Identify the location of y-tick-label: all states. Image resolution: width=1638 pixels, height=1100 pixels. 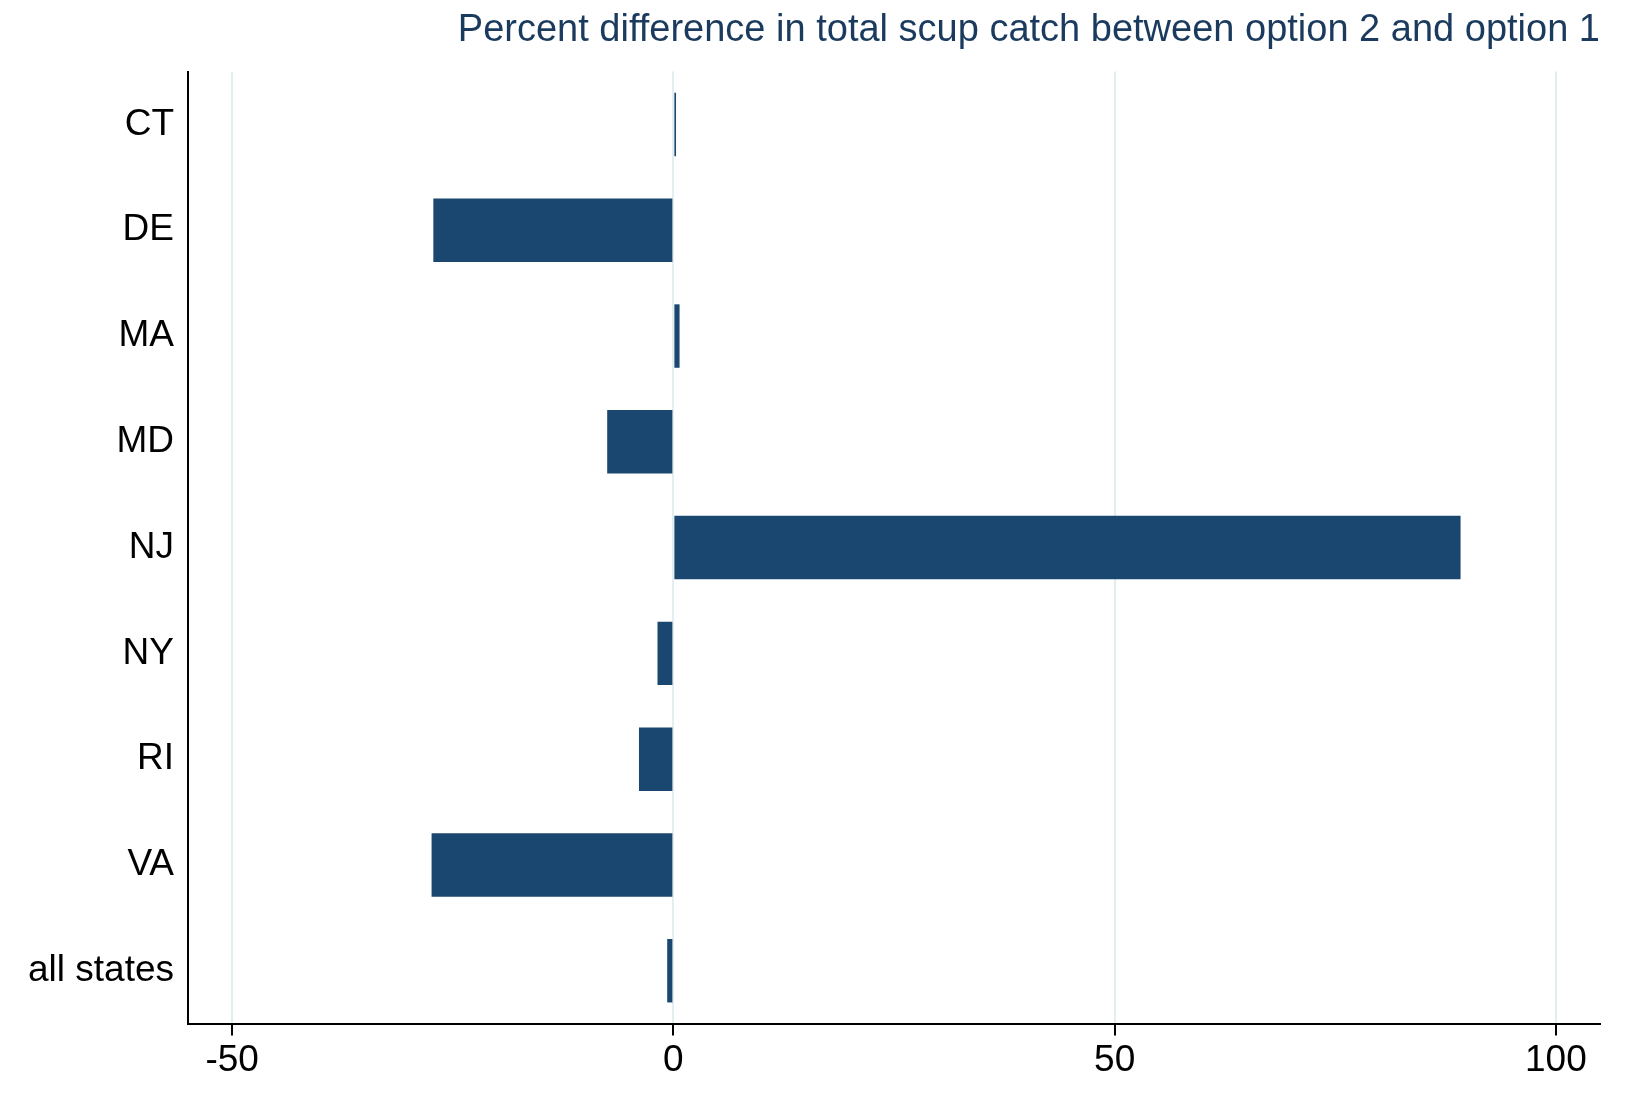
(101, 968).